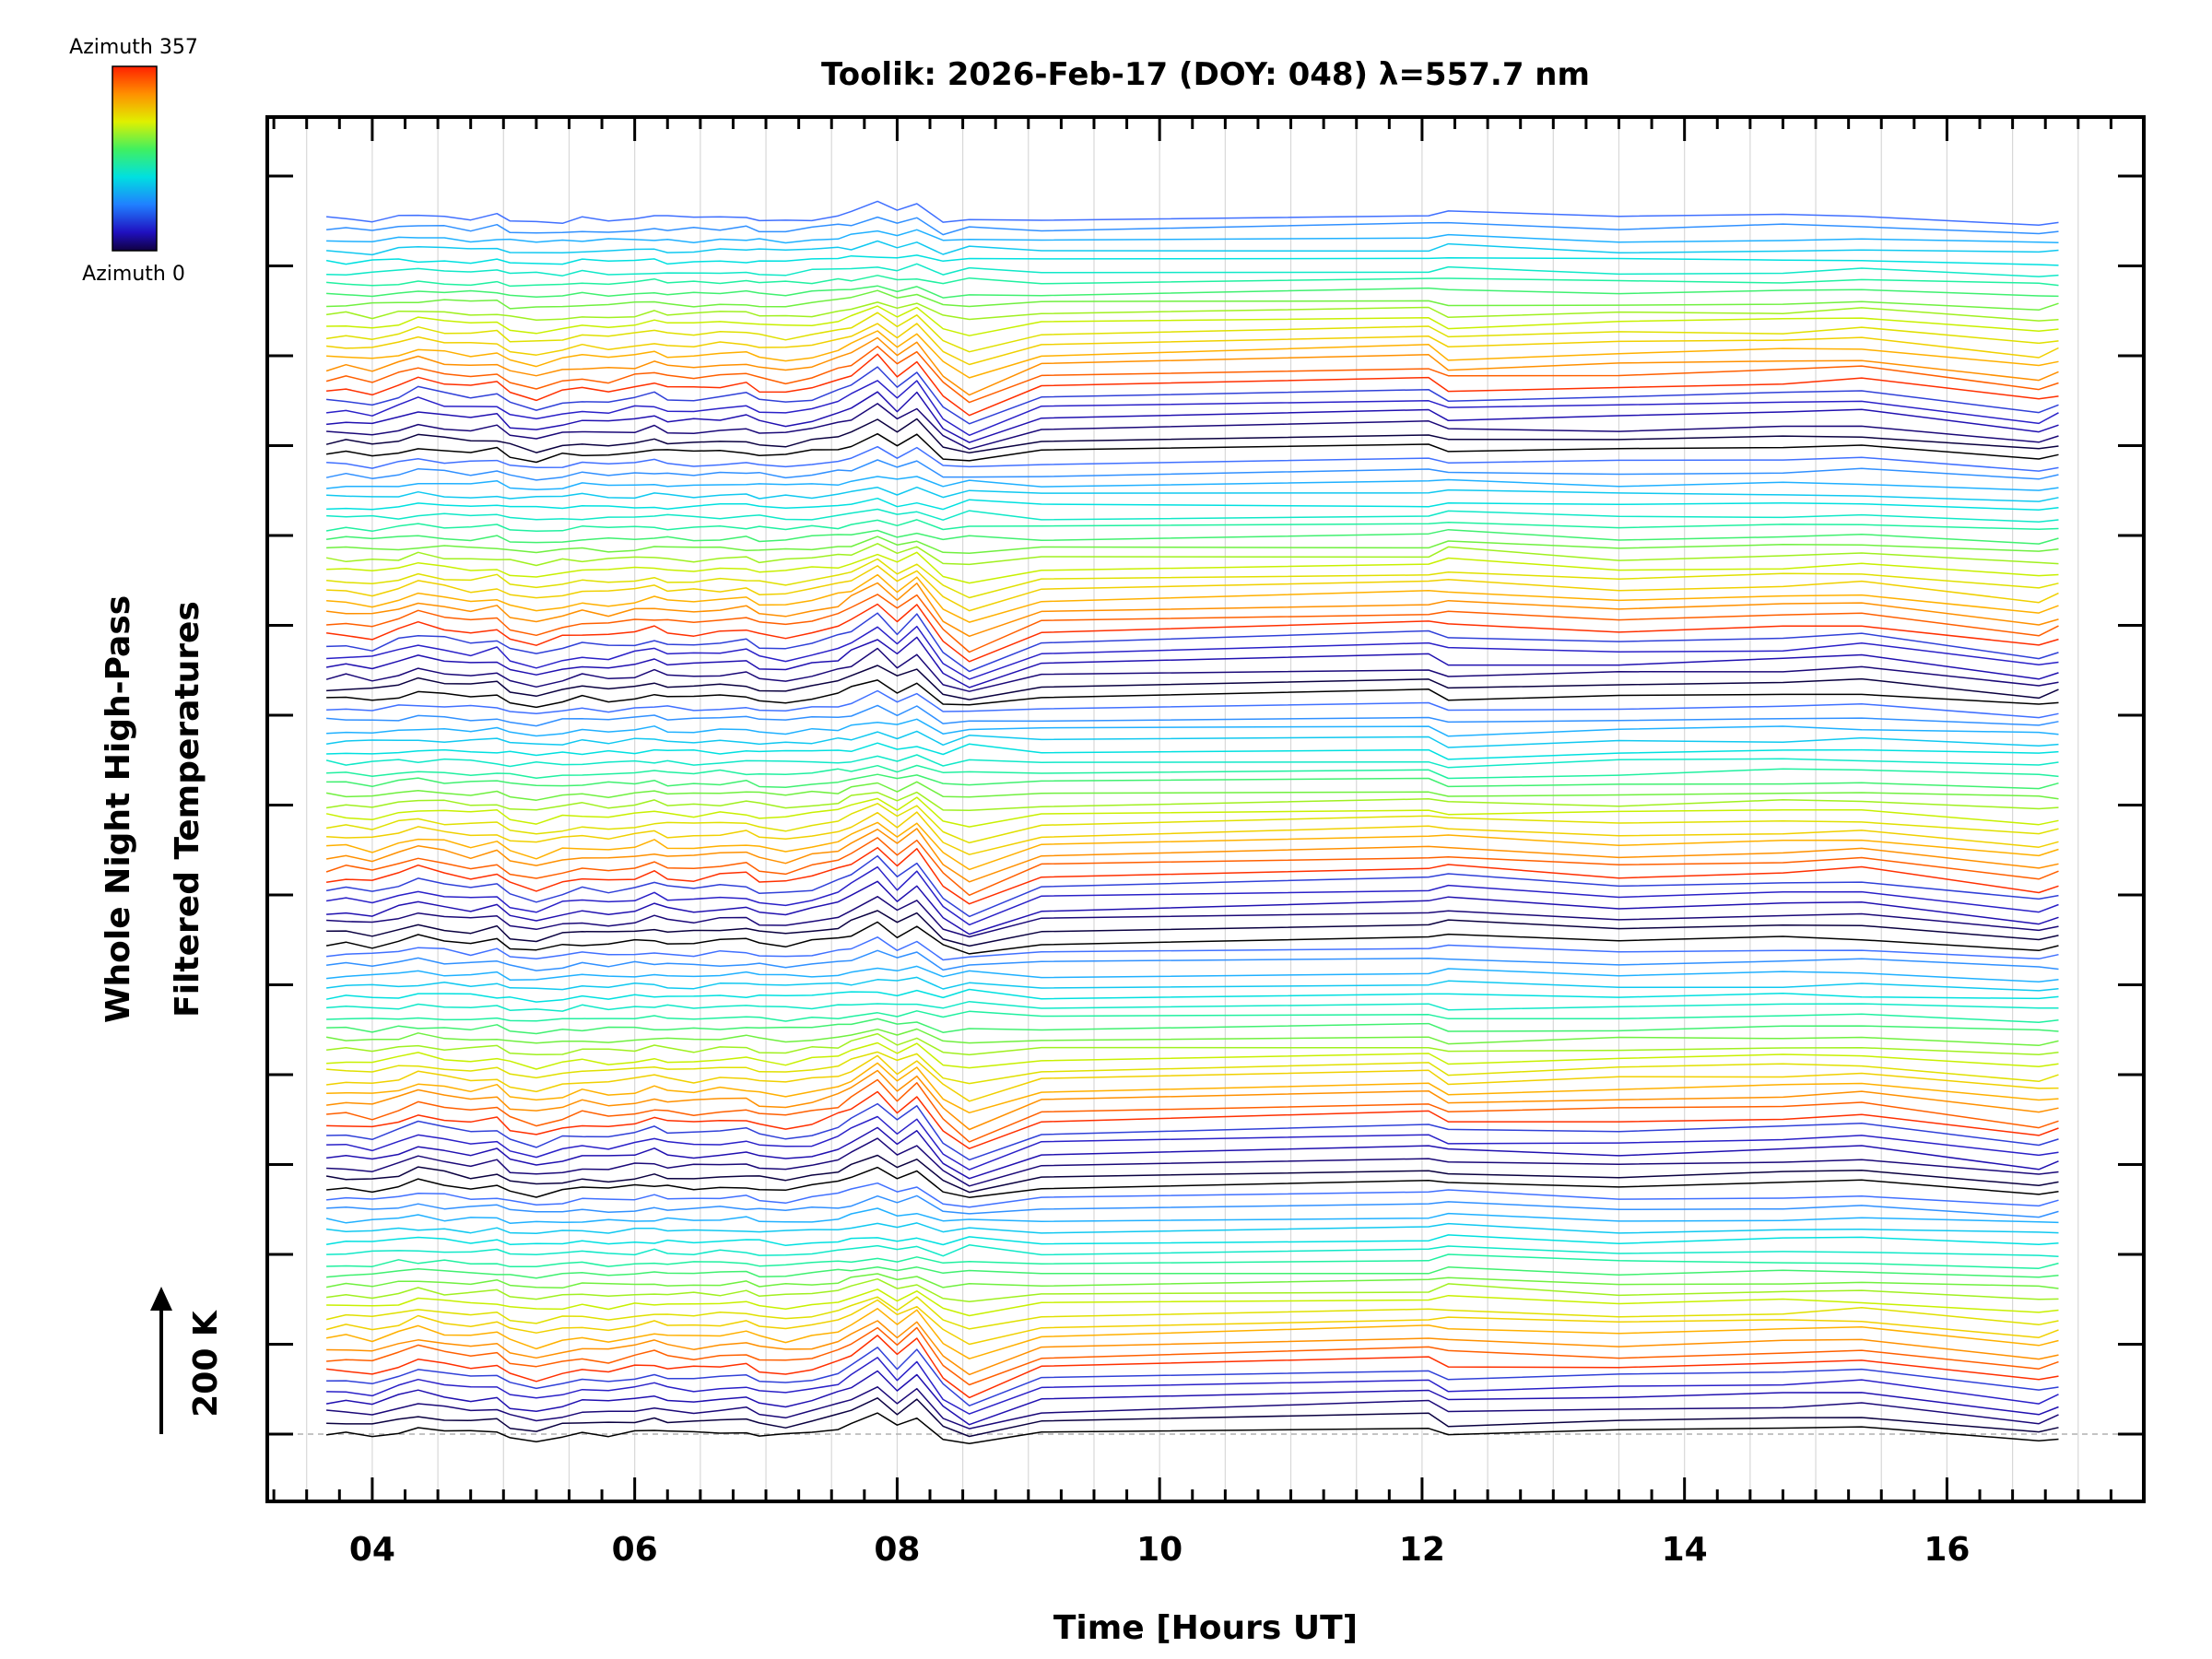  Describe the element at coordinates (118, 809) in the screenshot. I see `y-axis-label-line1: Whole Night High-Pass` at that location.